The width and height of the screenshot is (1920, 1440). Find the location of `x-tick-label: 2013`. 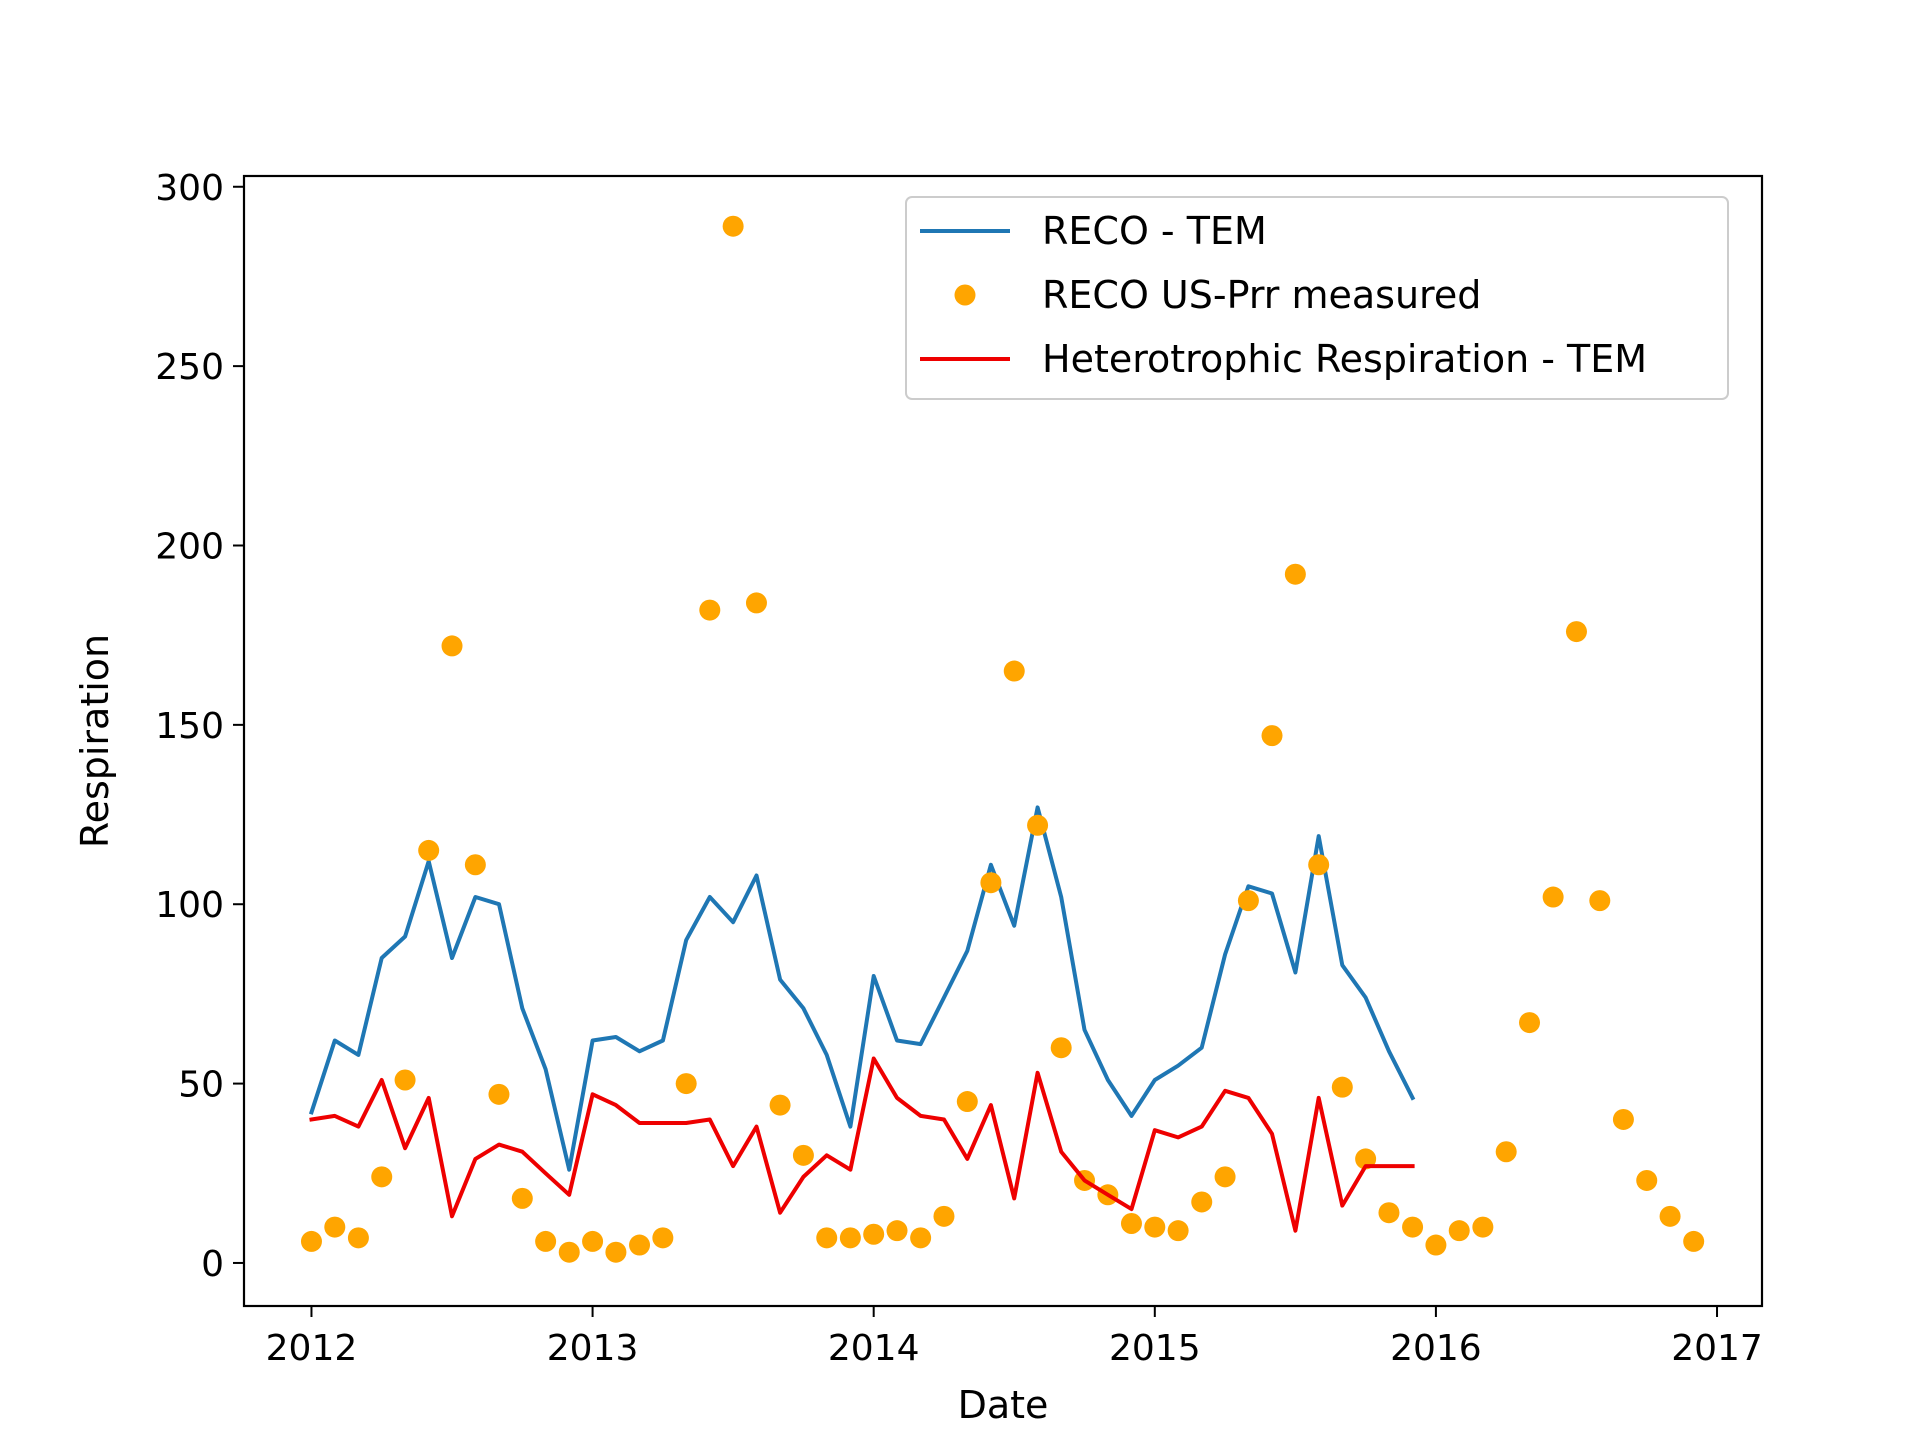

x-tick-label: 2013 is located at coordinates (593, 1348).